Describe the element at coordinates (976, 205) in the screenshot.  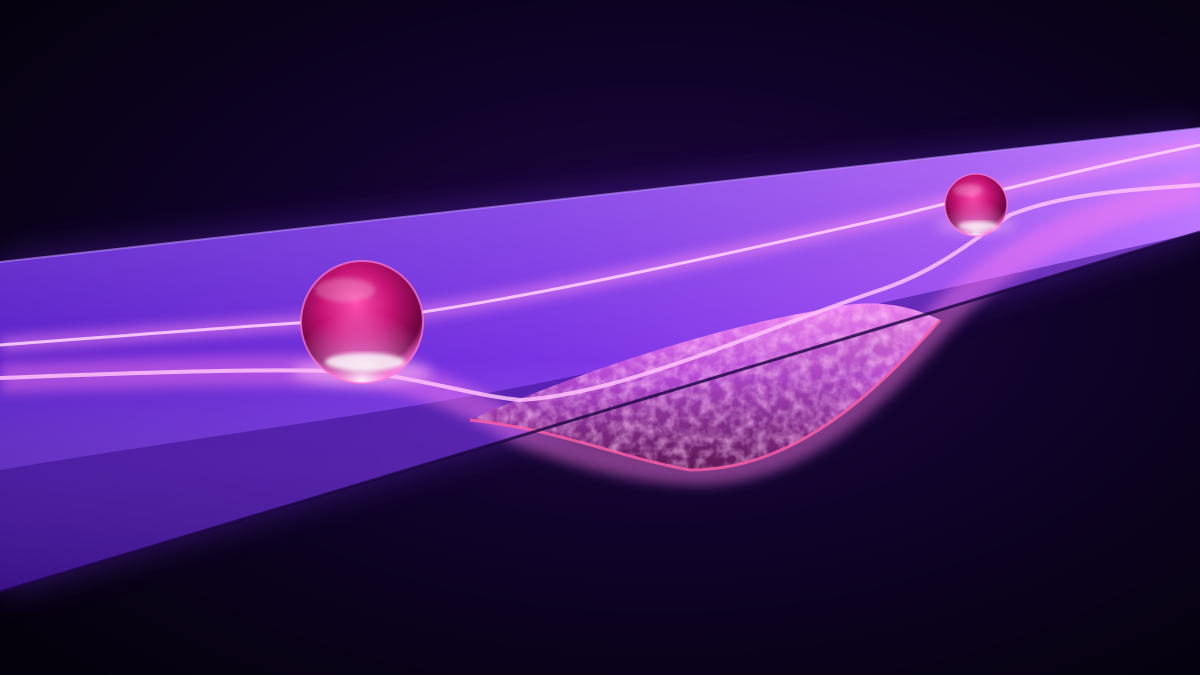
I see `sphere-right` at that location.